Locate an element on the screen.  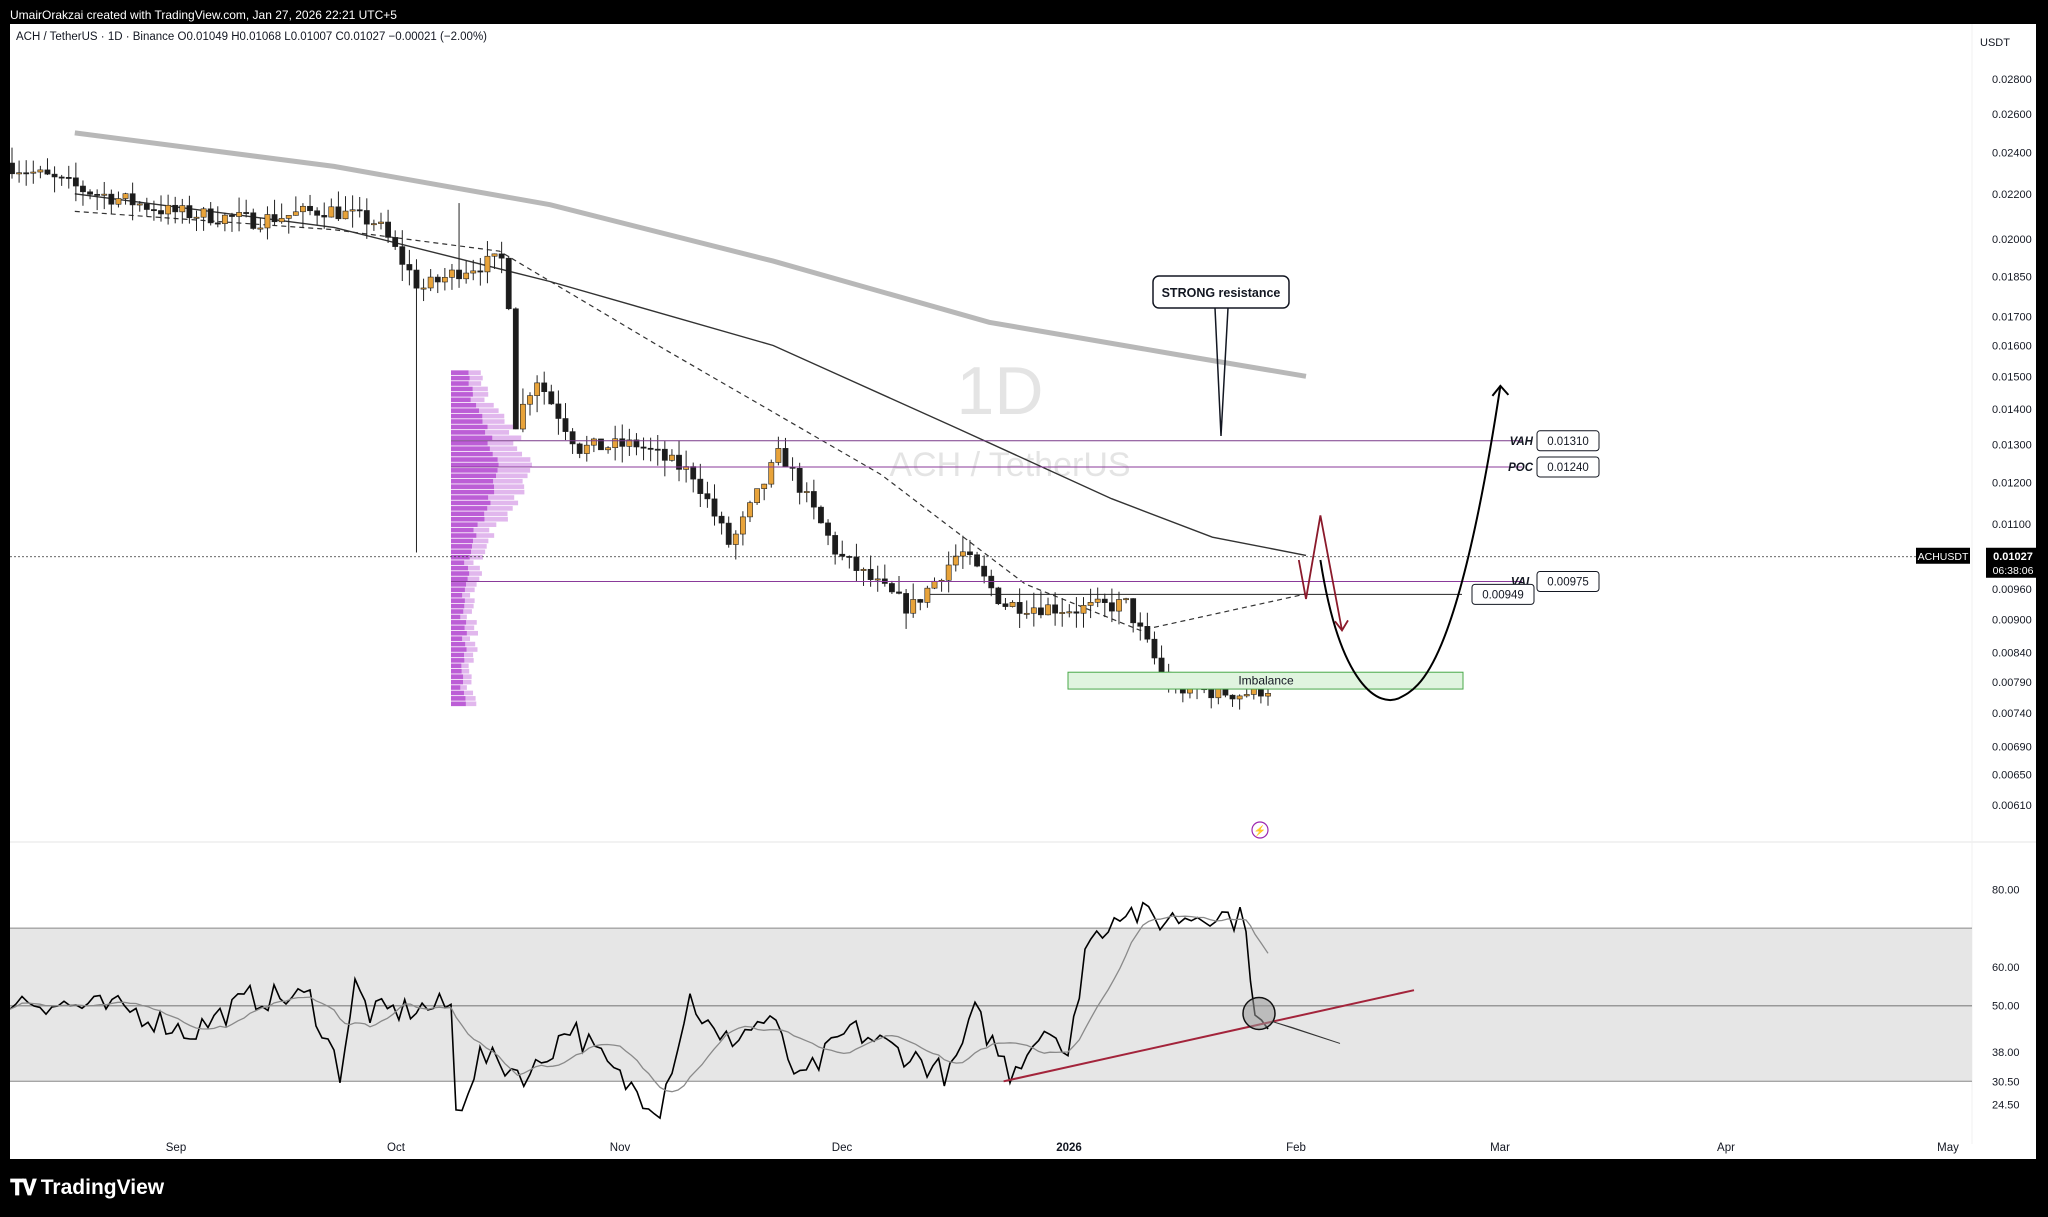
short-projection-path is located at coordinates (1320, 573).